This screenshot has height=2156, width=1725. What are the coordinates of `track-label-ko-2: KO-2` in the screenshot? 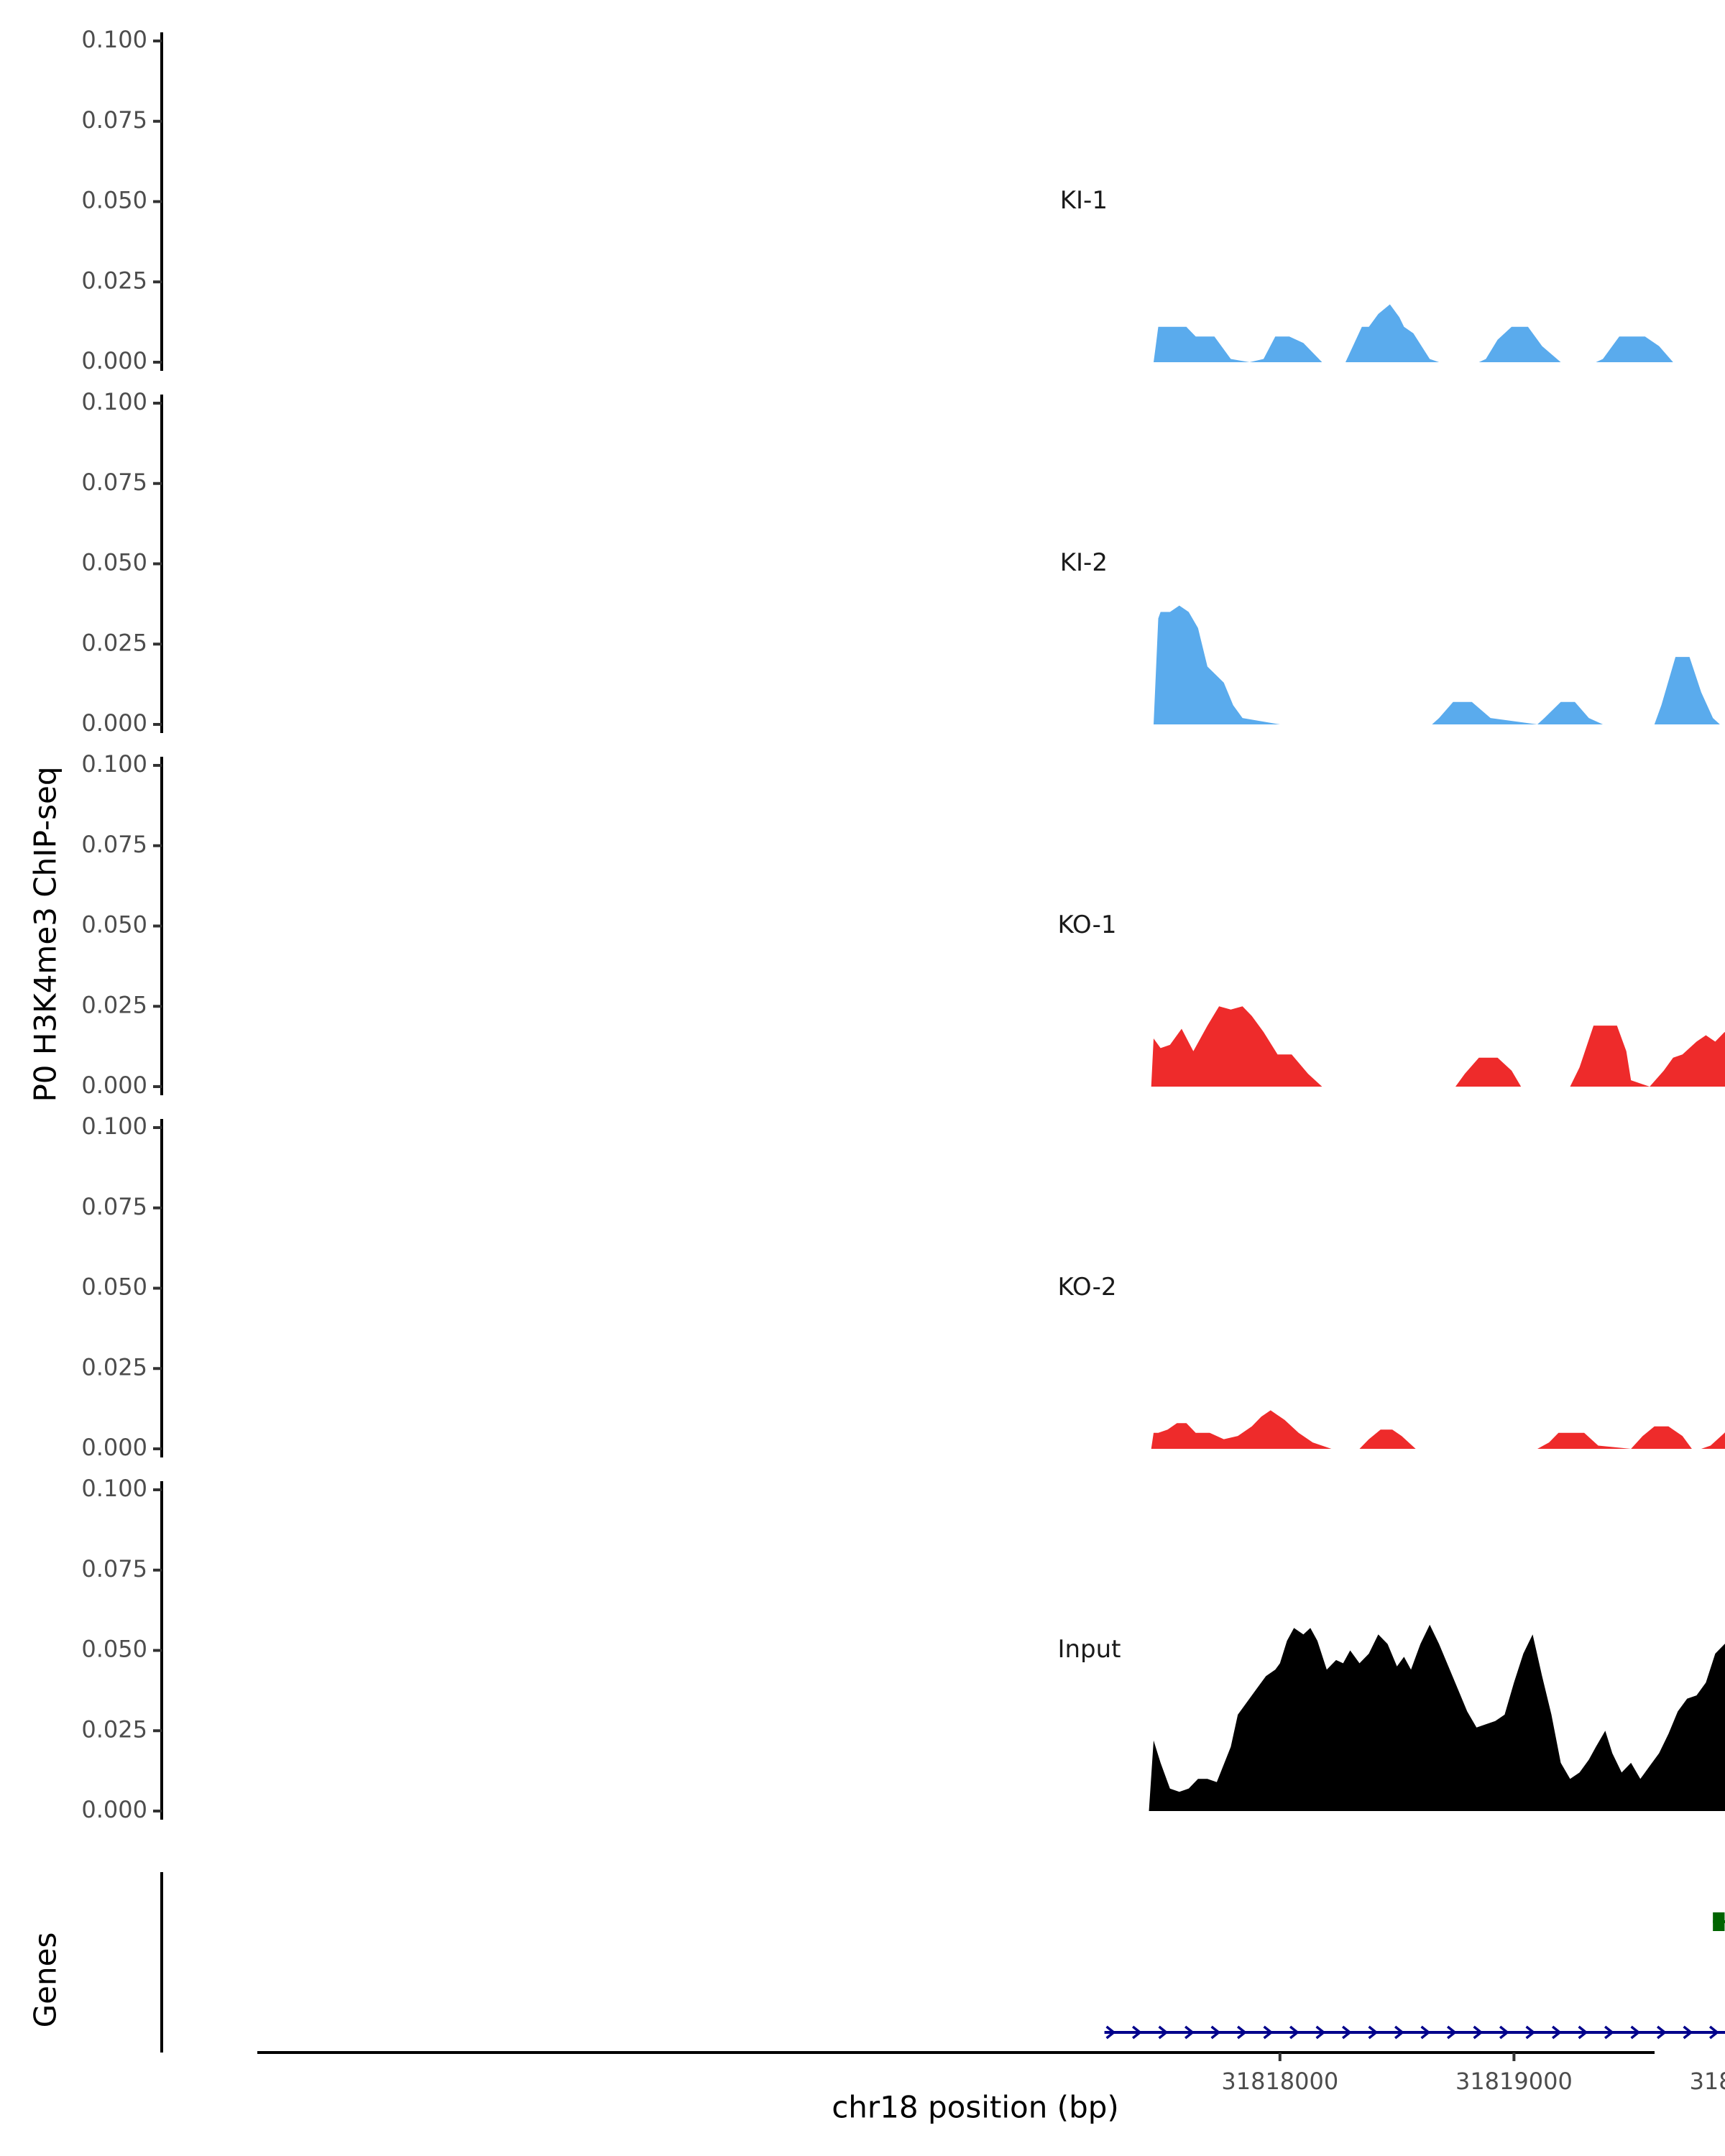 It's located at (1086, 1287).